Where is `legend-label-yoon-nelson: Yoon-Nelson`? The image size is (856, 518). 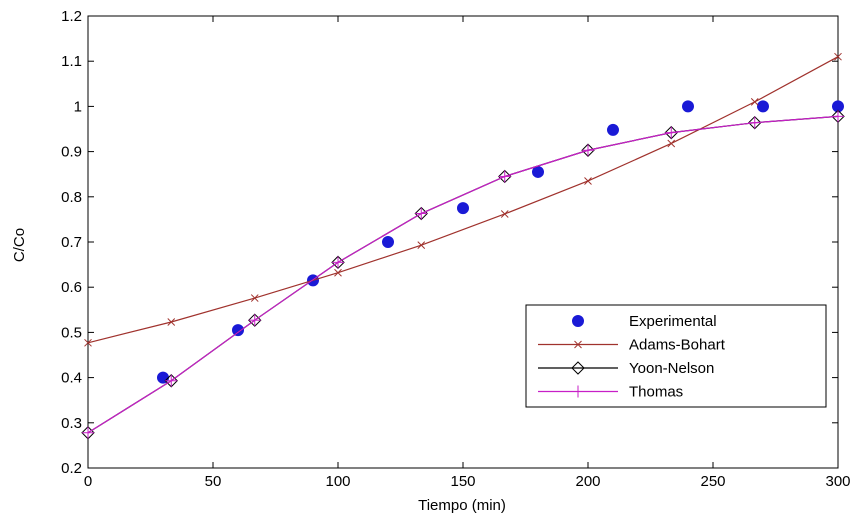
legend-label-yoon-nelson: Yoon-Nelson is located at coordinates (671, 368).